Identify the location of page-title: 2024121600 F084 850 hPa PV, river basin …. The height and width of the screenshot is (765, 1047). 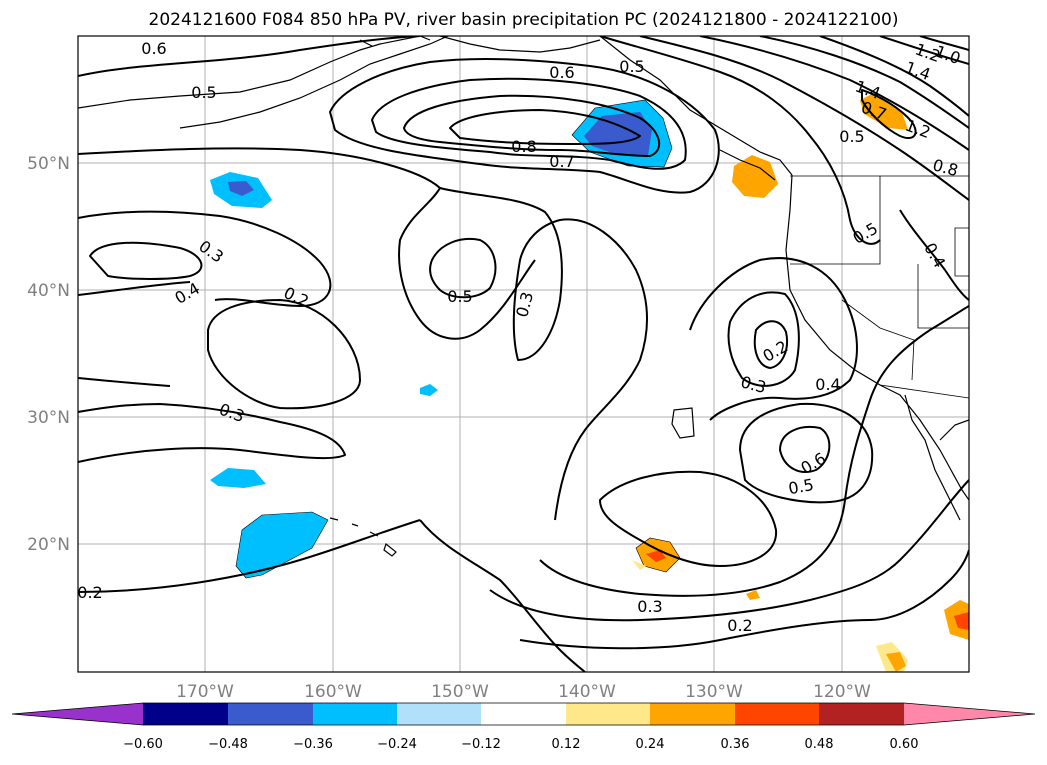
(523, 20).